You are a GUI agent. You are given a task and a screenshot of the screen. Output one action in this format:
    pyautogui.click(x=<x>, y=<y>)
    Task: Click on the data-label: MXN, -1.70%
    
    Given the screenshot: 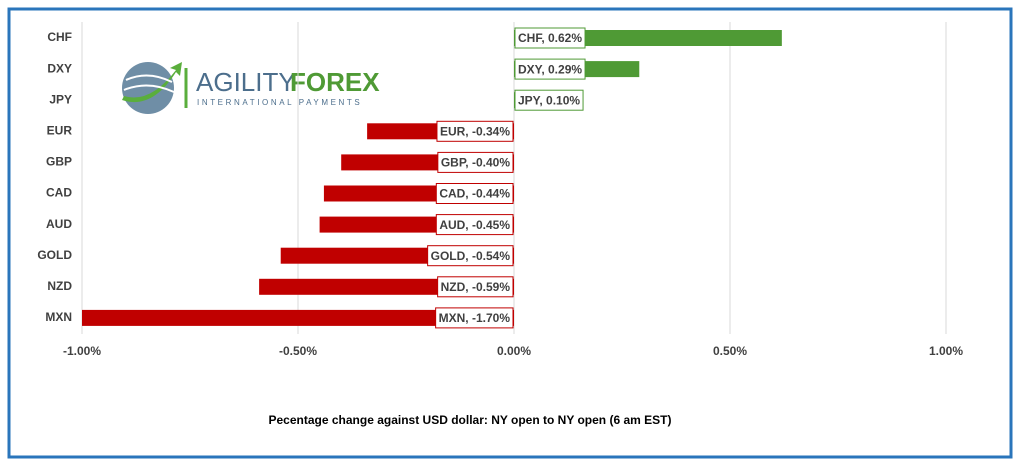 What is the action you would take?
    pyautogui.click(x=474, y=318)
    